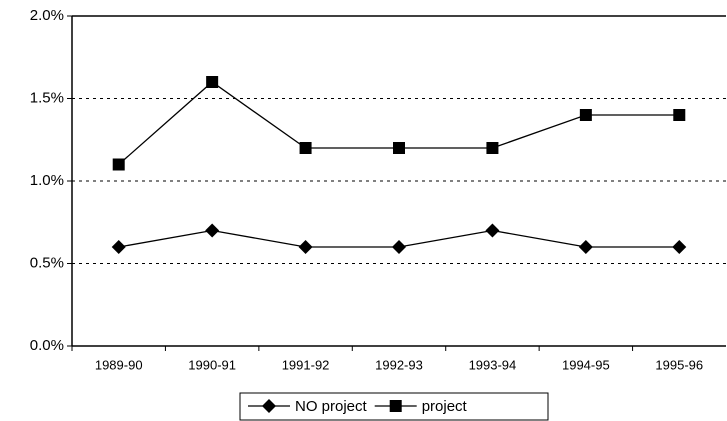 The image size is (727, 421). I want to click on y-tick-label: 0.0%, so click(47, 345).